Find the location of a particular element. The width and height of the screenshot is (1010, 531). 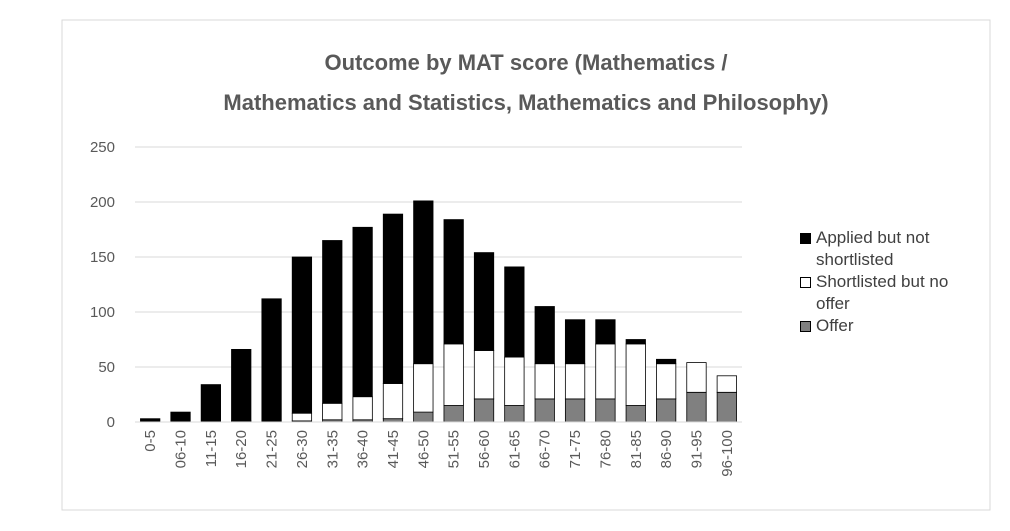

x-tick-label: 91-95 is located at coordinates (696, 449).